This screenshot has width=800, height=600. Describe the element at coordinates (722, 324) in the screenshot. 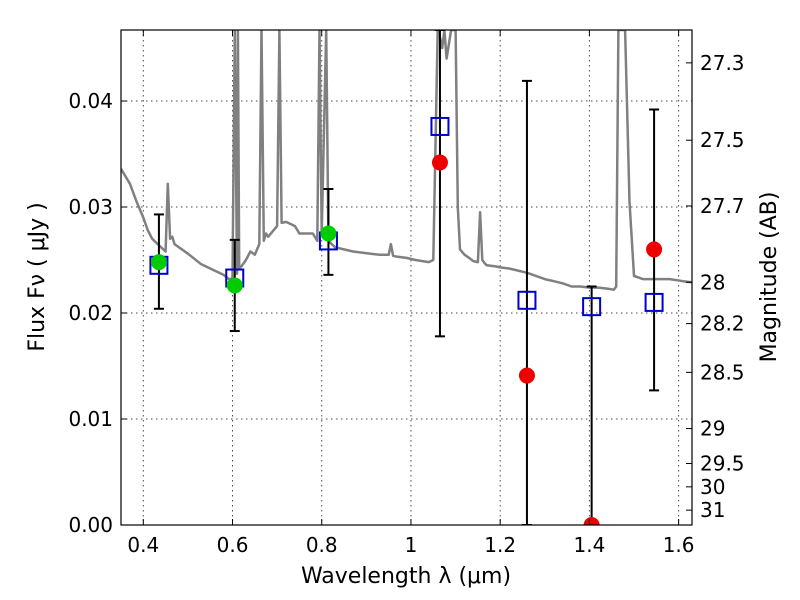

I see `right-tick-label: 28.2` at that location.